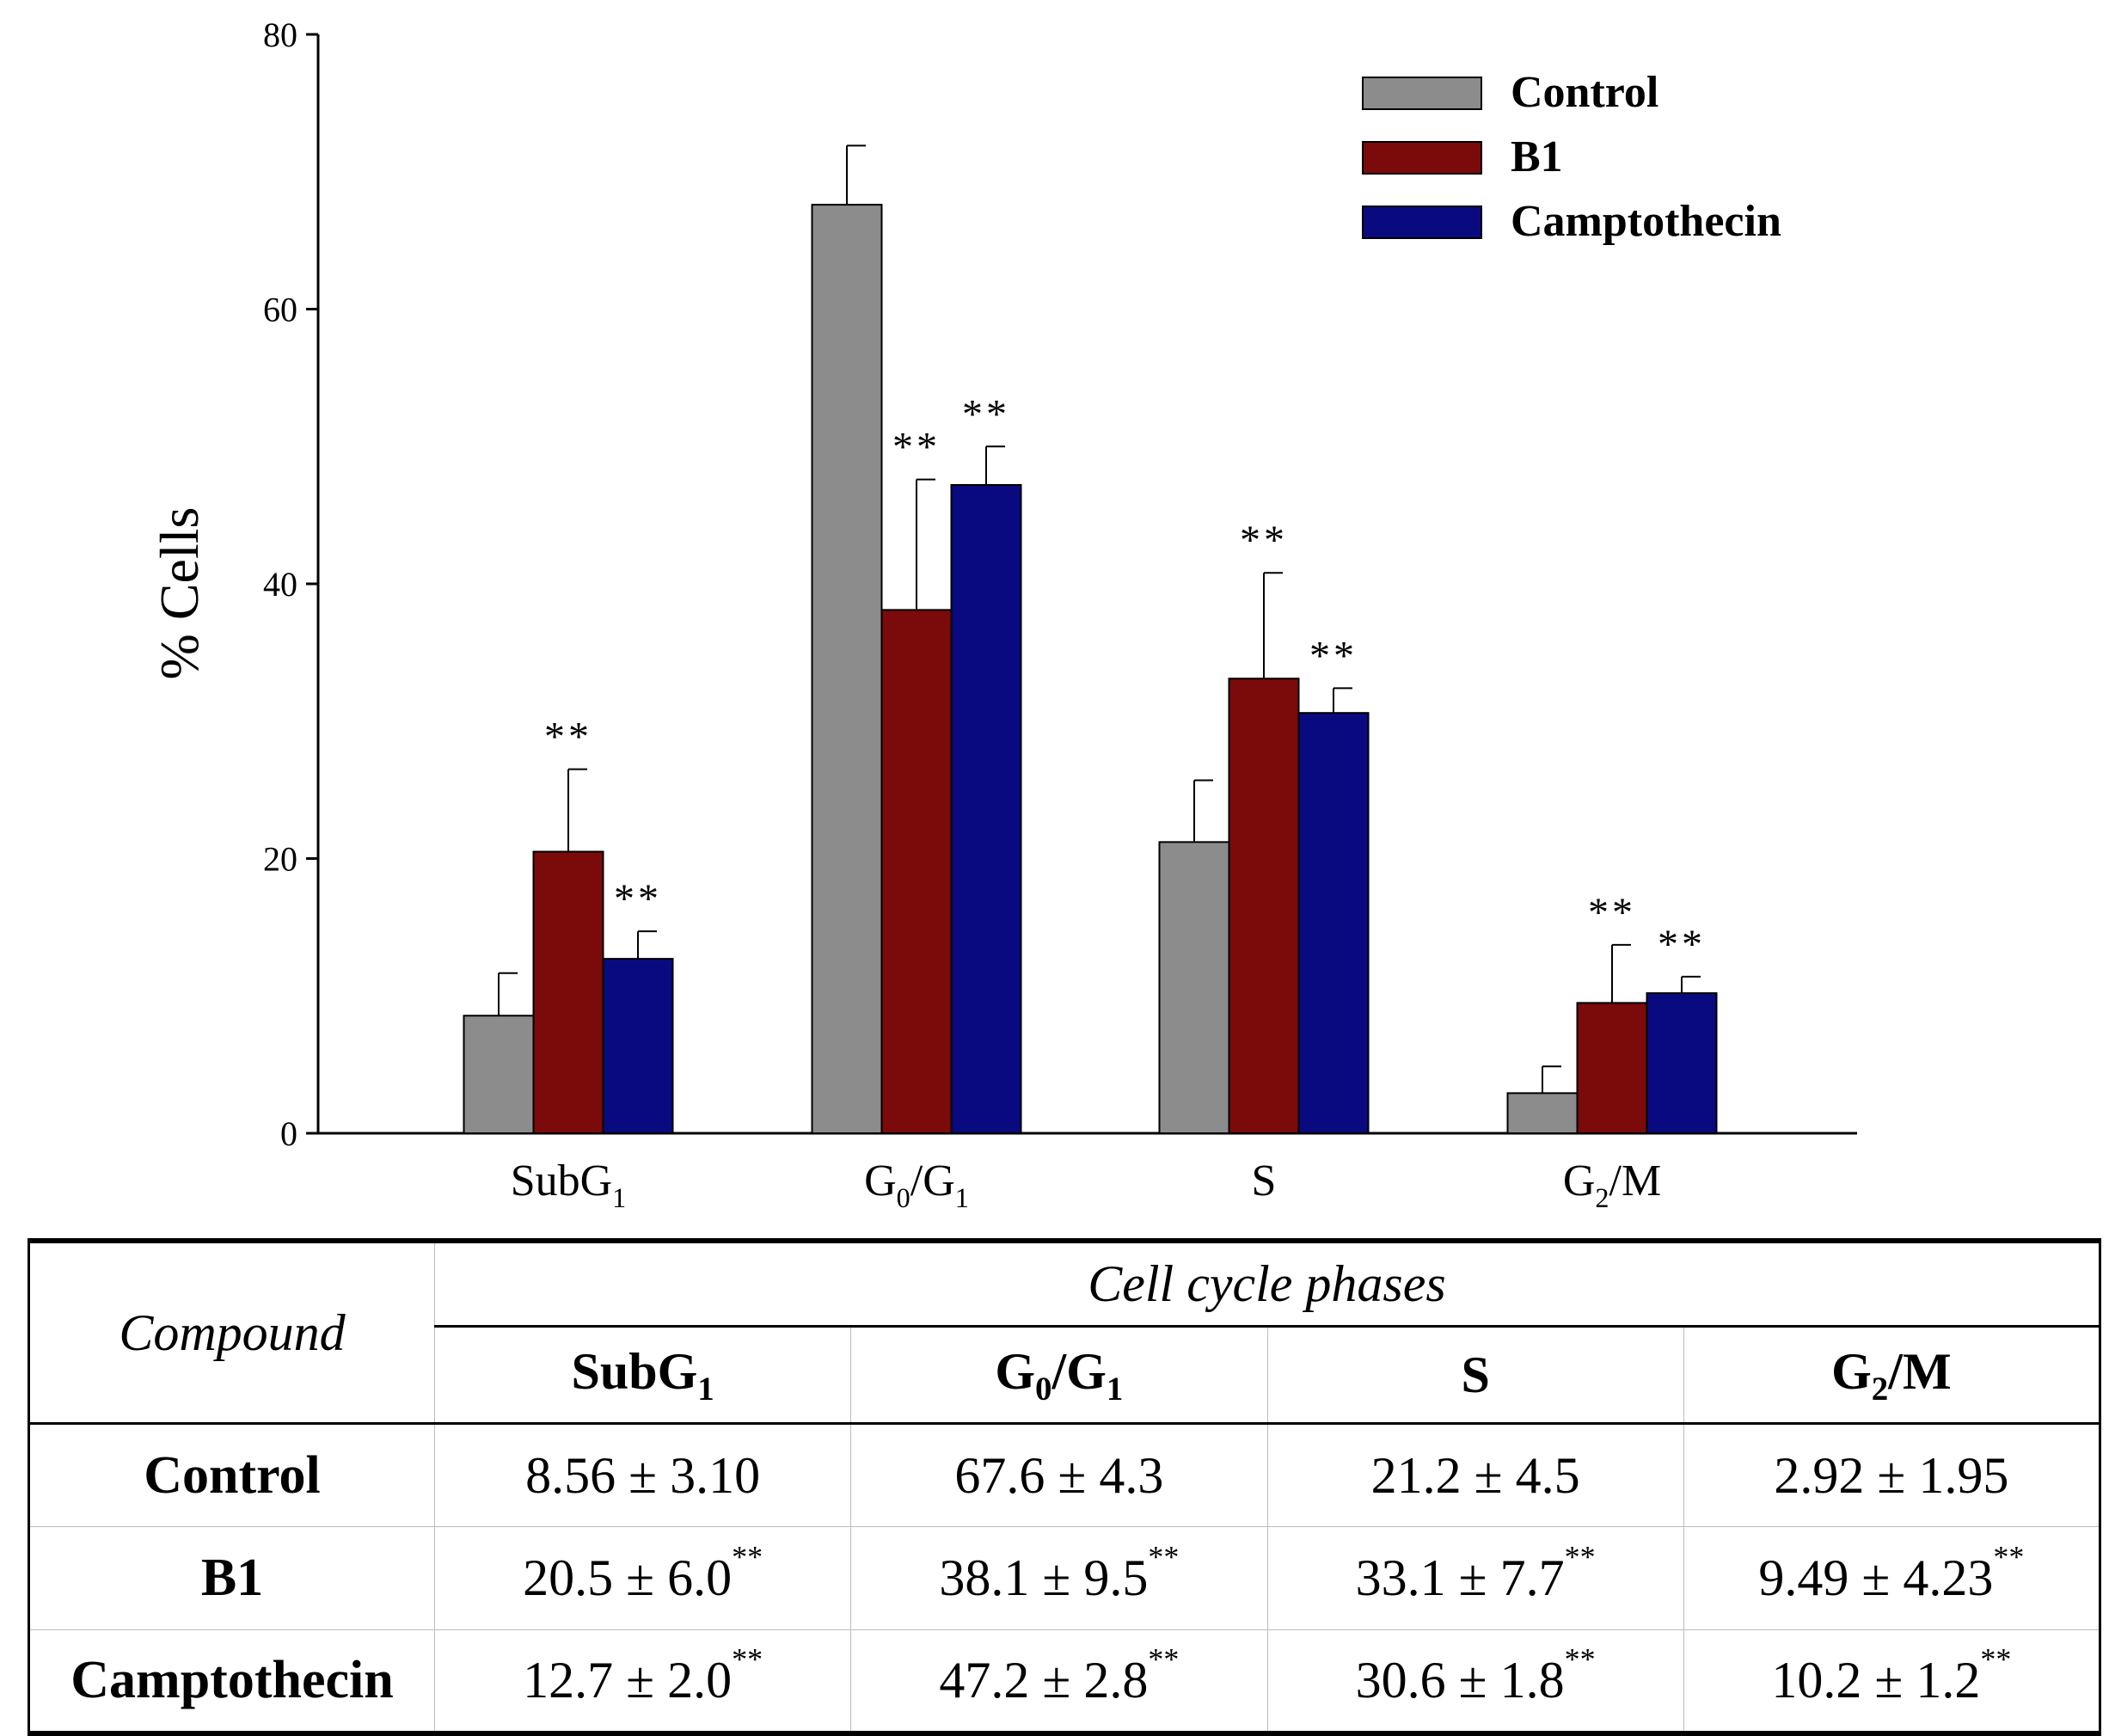 The height and width of the screenshot is (1736, 2109). I want to click on table-cell: 67.6 ± 4.3, so click(1058, 1475).